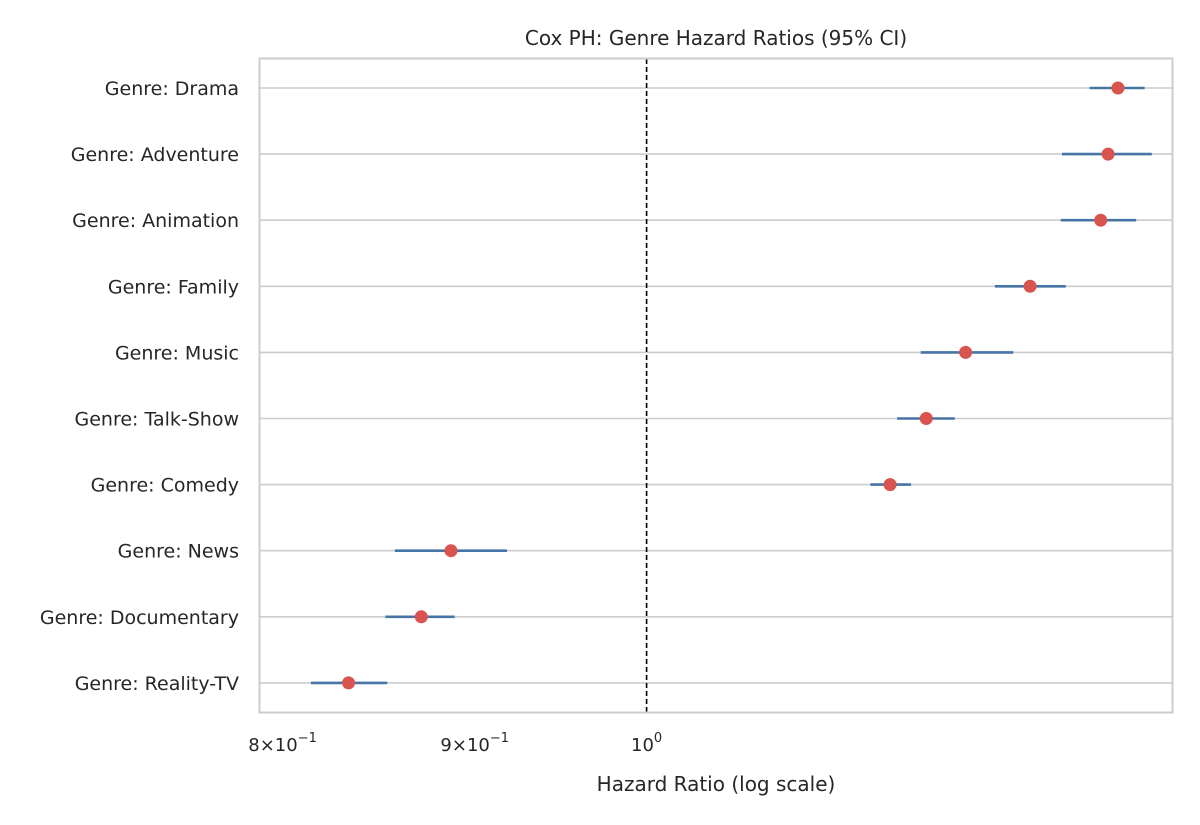 The width and height of the screenshot is (1200, 825). Describe the element at coordinates (172, 89) in the screenshot. I see `y-tick-label: Genre: Drama` at that location.